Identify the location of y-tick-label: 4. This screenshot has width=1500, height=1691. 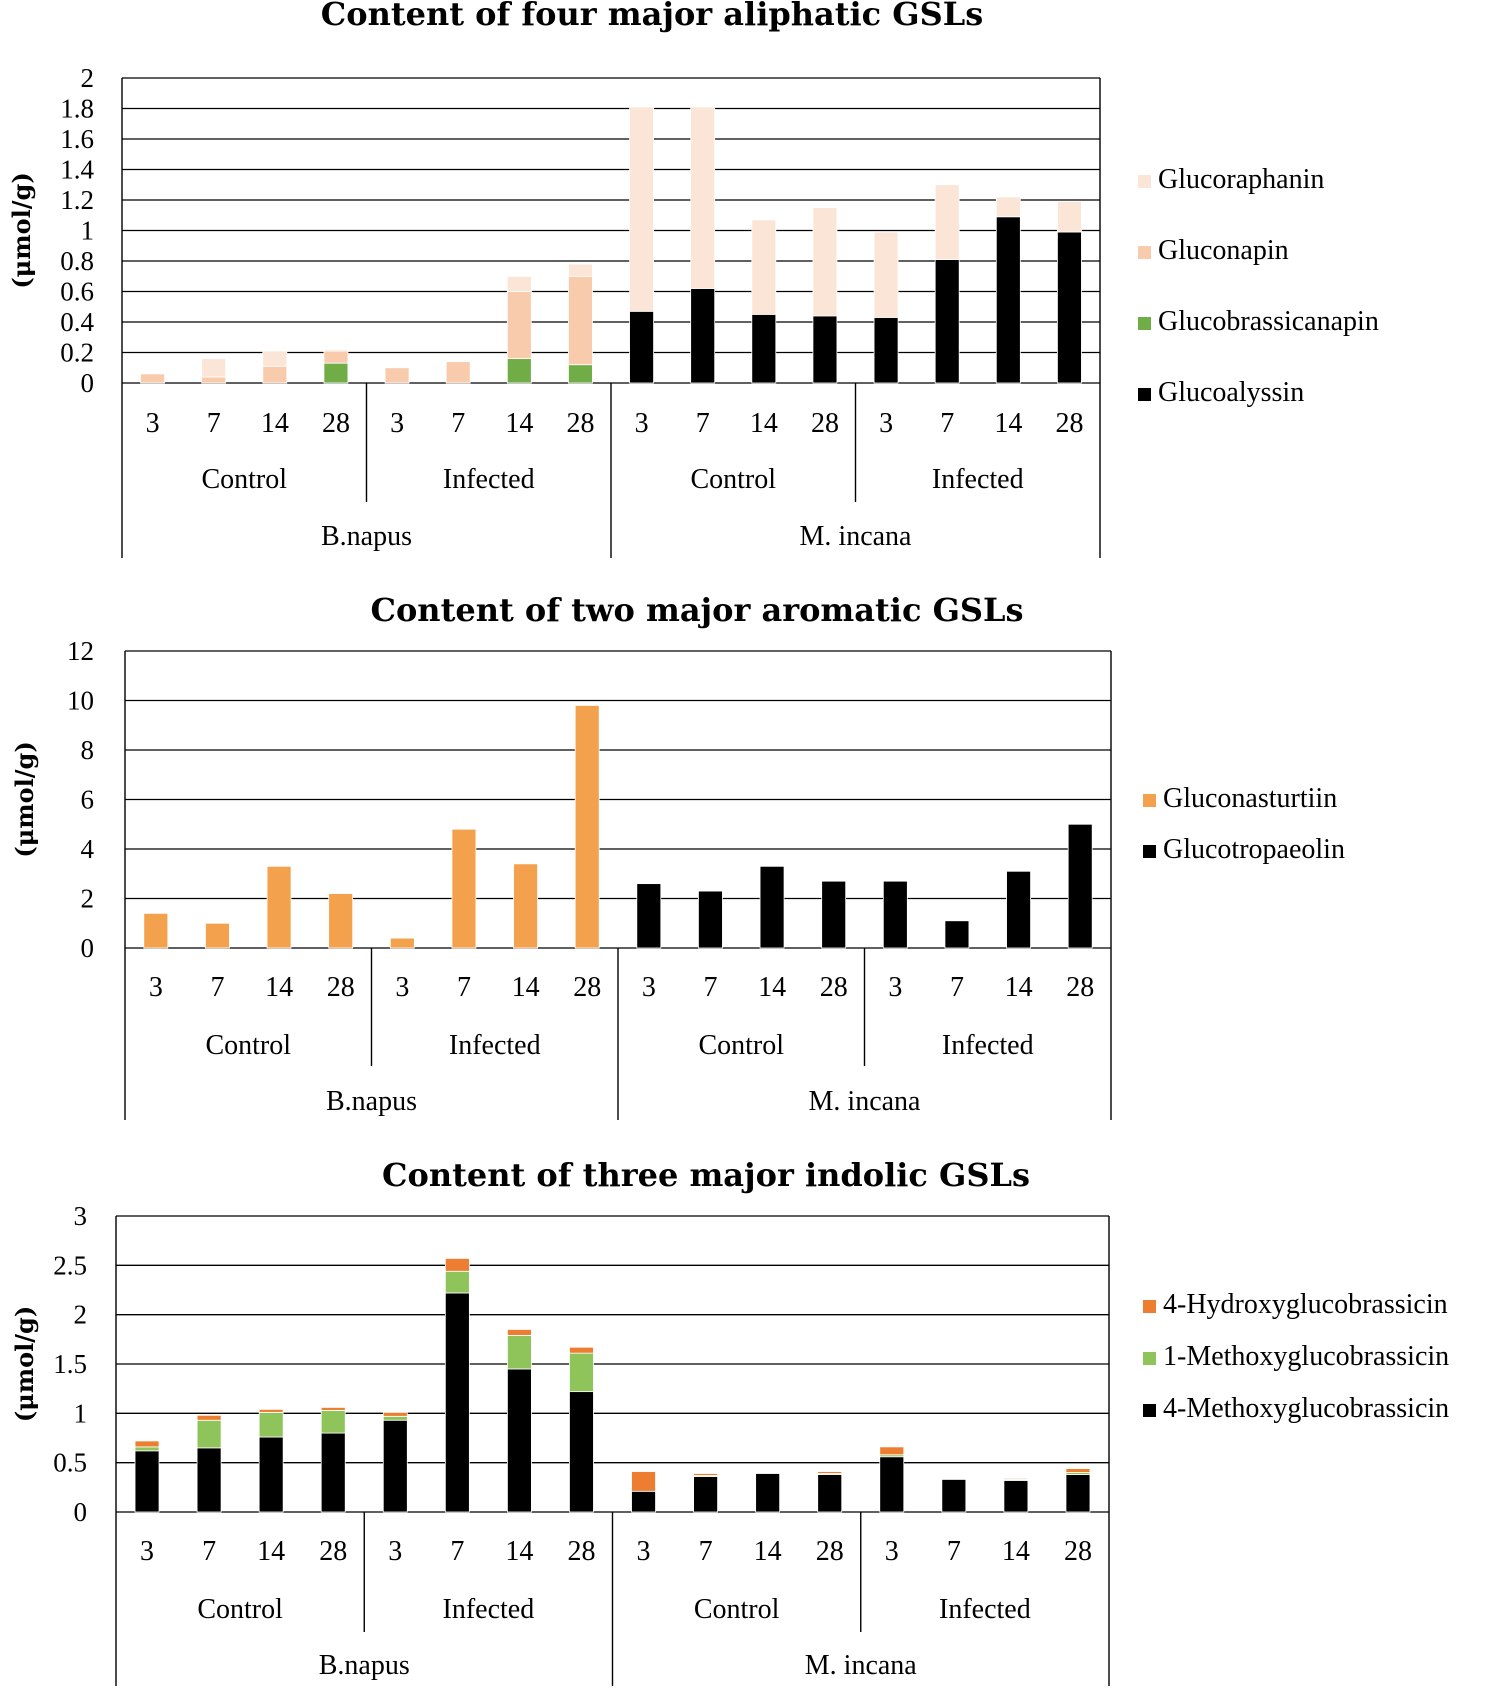
(88, 849).